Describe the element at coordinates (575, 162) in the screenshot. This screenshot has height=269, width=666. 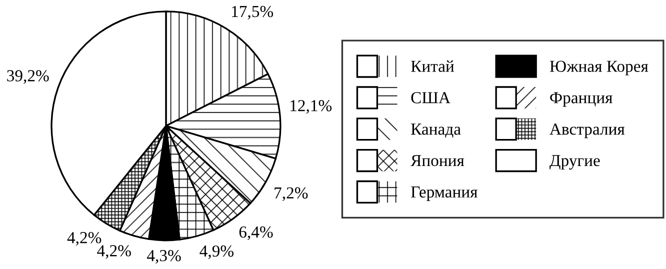
I see `legend-label: Другие` at that location.